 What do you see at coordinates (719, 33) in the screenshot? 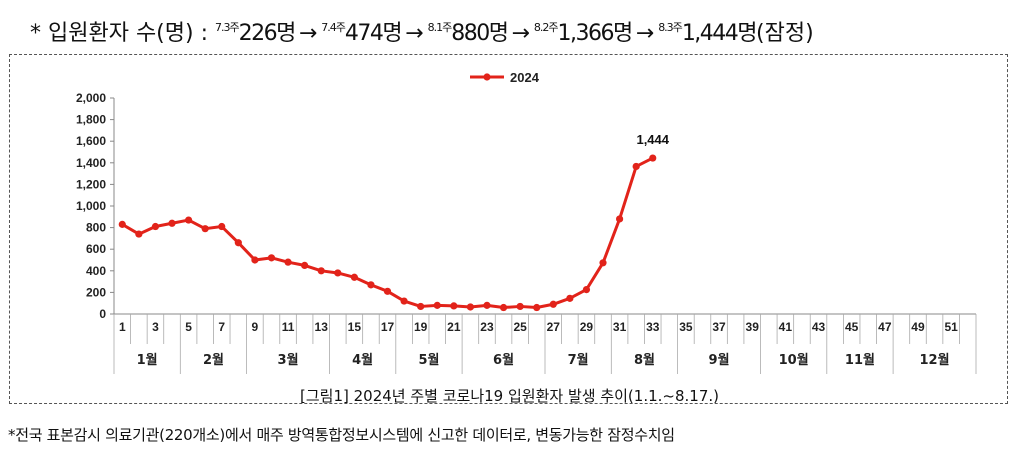
I see `headline-value: 1,444명` at bounding box center [719, 33].